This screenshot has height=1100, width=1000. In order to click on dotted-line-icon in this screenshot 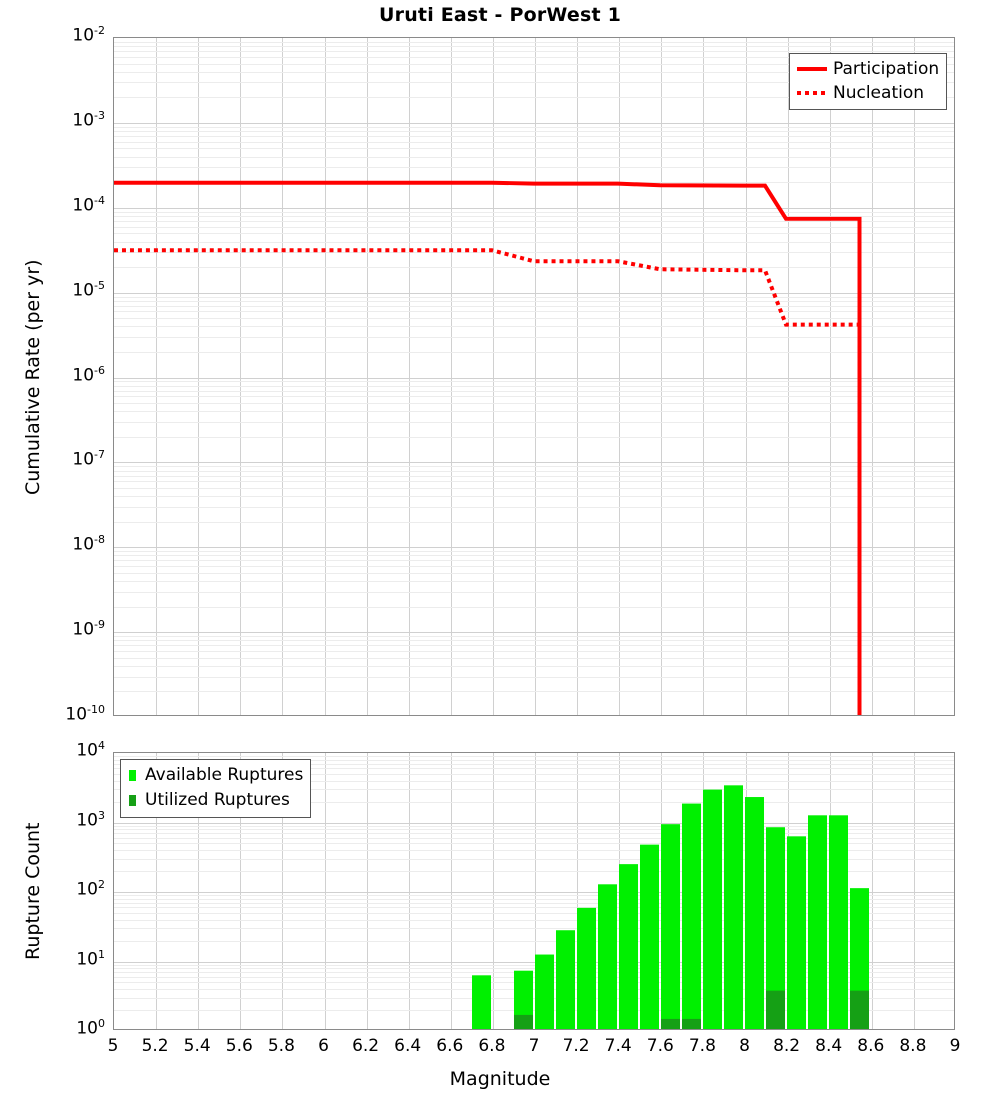, I will do `click(812, 93)`.